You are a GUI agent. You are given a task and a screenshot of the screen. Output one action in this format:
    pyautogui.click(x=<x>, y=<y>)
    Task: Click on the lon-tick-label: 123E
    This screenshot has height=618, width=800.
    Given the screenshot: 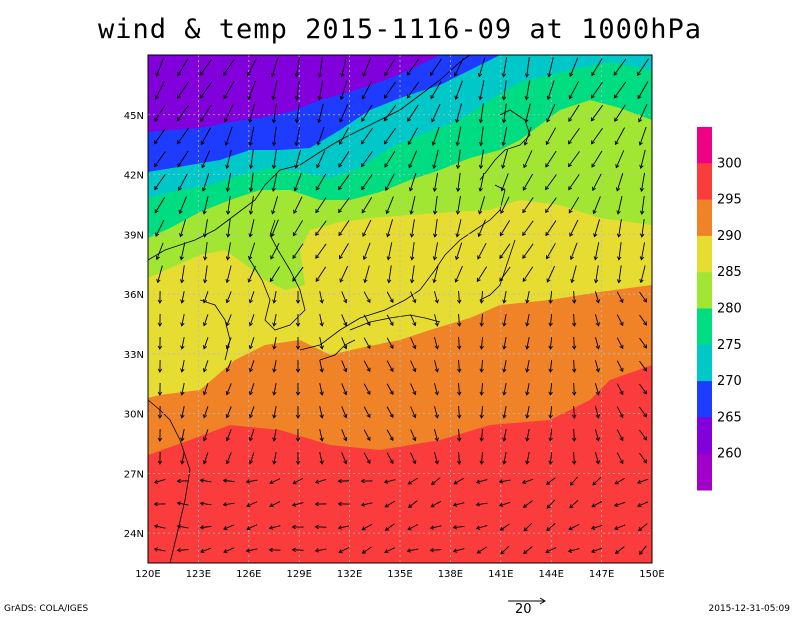 What is the action you would take?
    pyautogui.click(x=198, y=574)
    